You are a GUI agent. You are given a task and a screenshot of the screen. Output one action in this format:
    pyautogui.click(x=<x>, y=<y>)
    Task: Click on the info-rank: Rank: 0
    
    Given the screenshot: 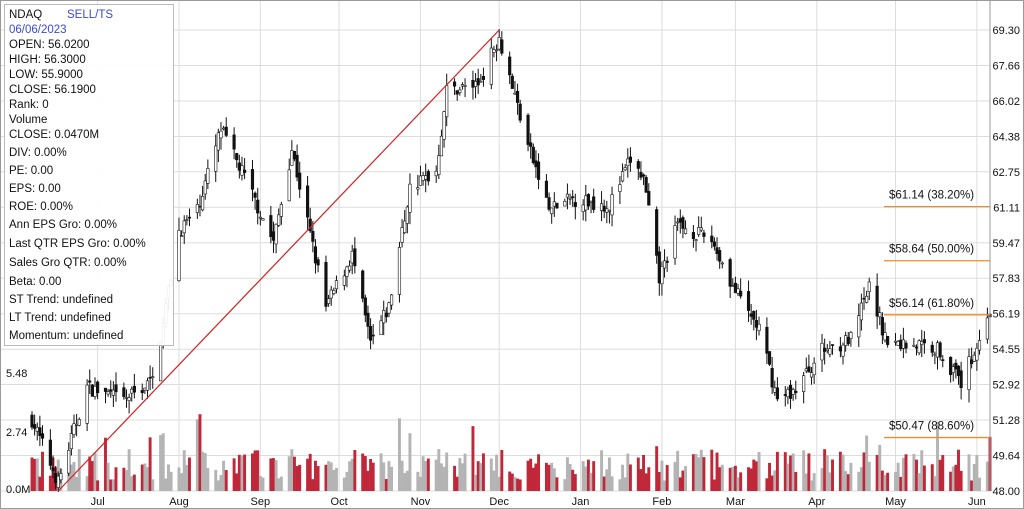 What is the action you would take?
    pyautogui.click(x=29, y=105)
    